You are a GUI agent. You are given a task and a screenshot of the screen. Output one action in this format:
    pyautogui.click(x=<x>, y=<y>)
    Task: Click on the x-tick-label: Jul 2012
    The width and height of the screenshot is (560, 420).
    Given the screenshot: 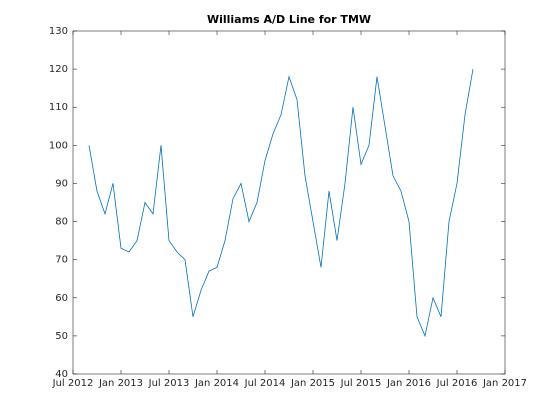 What is the action you would take?
    pyautogui.click(x=73, y=383)
    